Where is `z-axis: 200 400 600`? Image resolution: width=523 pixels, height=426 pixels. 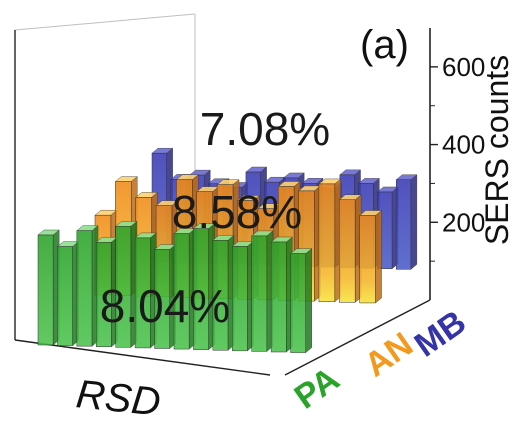 z-axis: 200 400 600 is located at coordinates (457, 157).